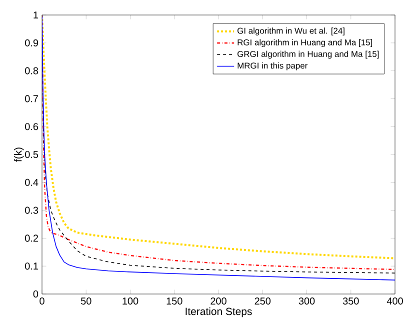 This screenshot has width=409, height=336. I want to click on y-tick-label: 0.6, so click(31, 126).